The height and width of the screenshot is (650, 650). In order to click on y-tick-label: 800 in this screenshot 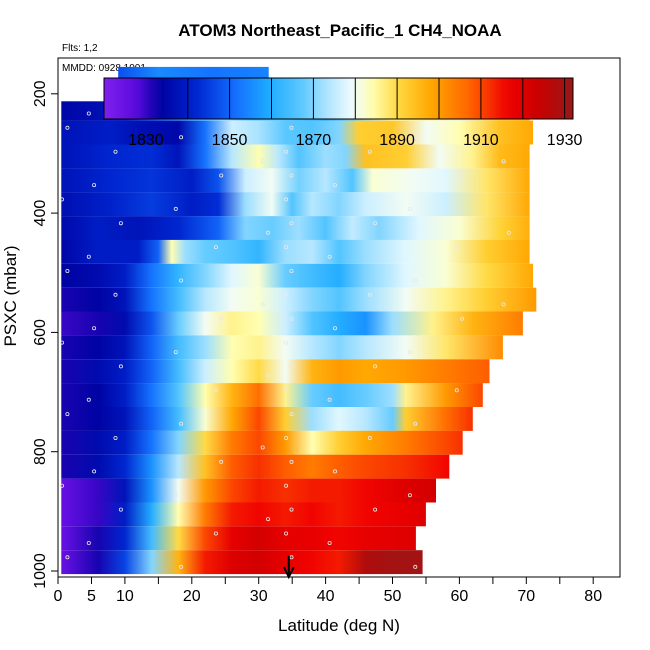, I will do `click(40, 451)`.